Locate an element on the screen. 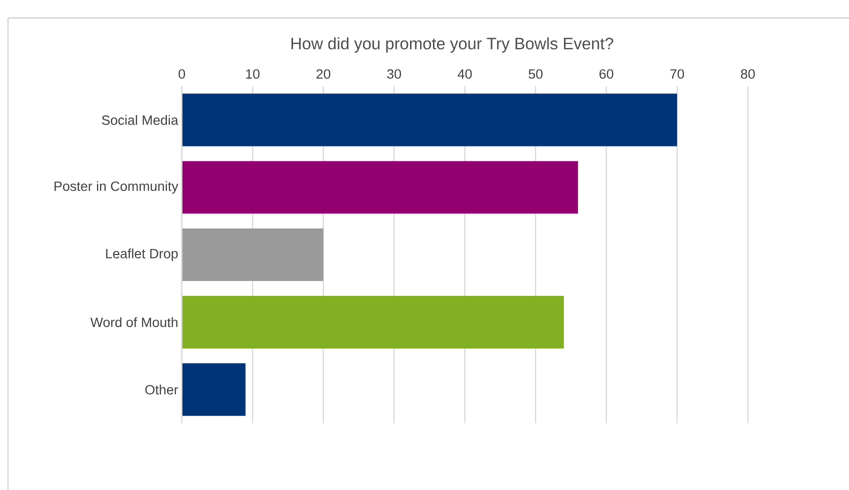  x-tick-label: 80 is located at coordinates (747, 74).